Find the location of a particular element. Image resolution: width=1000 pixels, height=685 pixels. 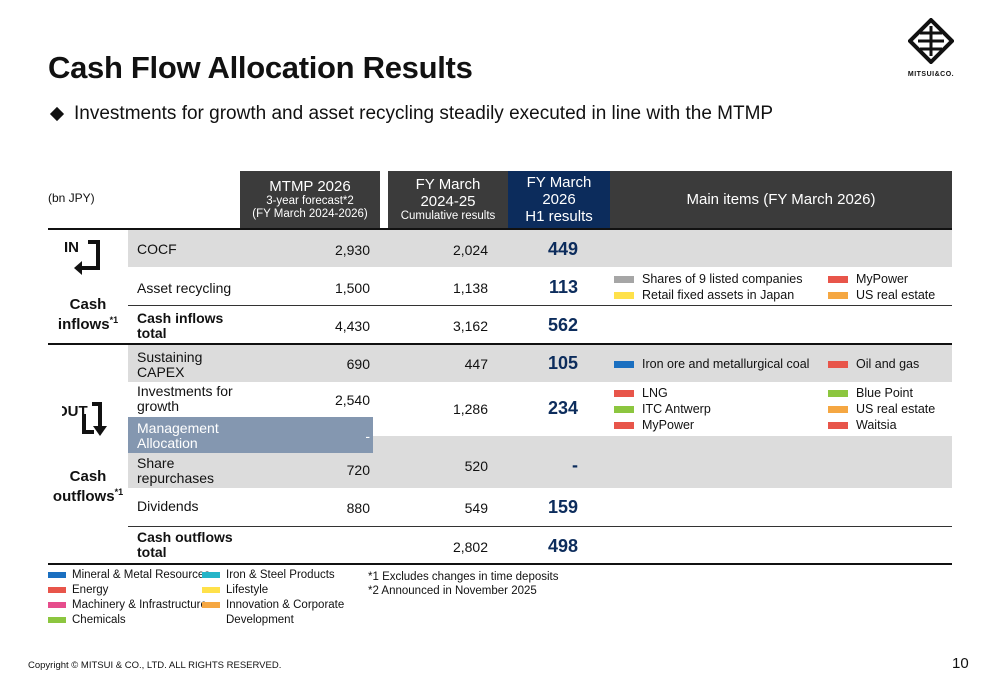

investments-growth-h1: 234 is located at coordinates (562, 408).